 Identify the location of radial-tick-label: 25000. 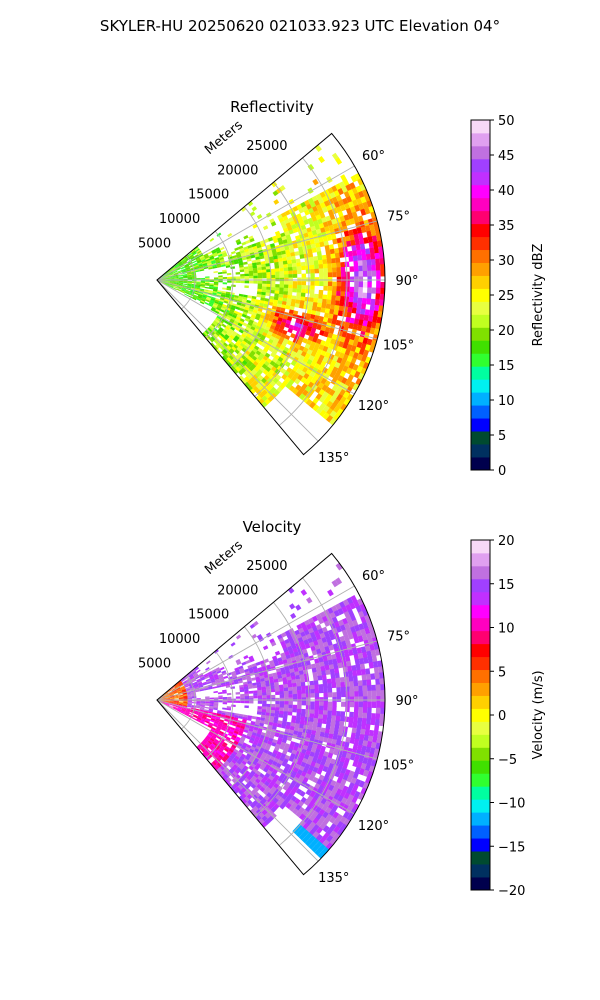
(266, 566).